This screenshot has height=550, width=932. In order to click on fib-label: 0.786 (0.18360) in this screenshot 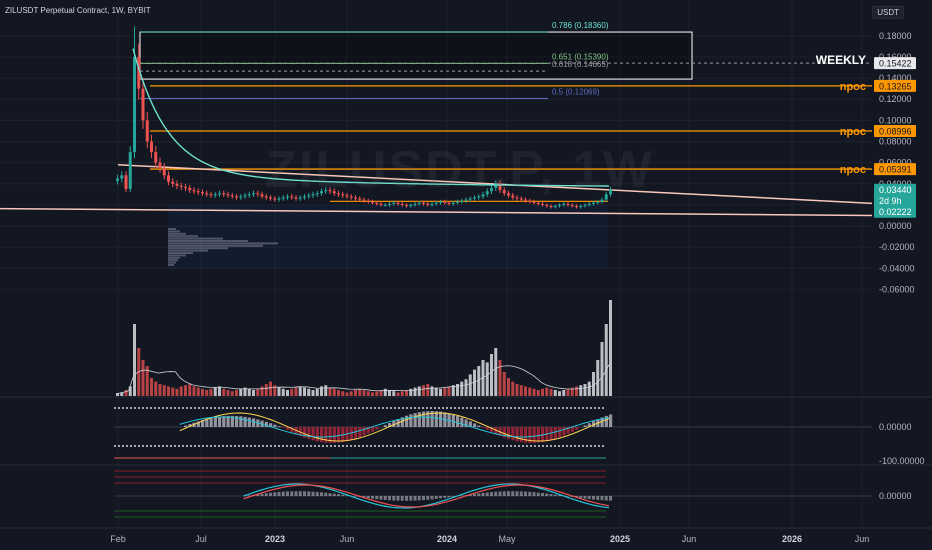, I will do `click(580, 25)`.